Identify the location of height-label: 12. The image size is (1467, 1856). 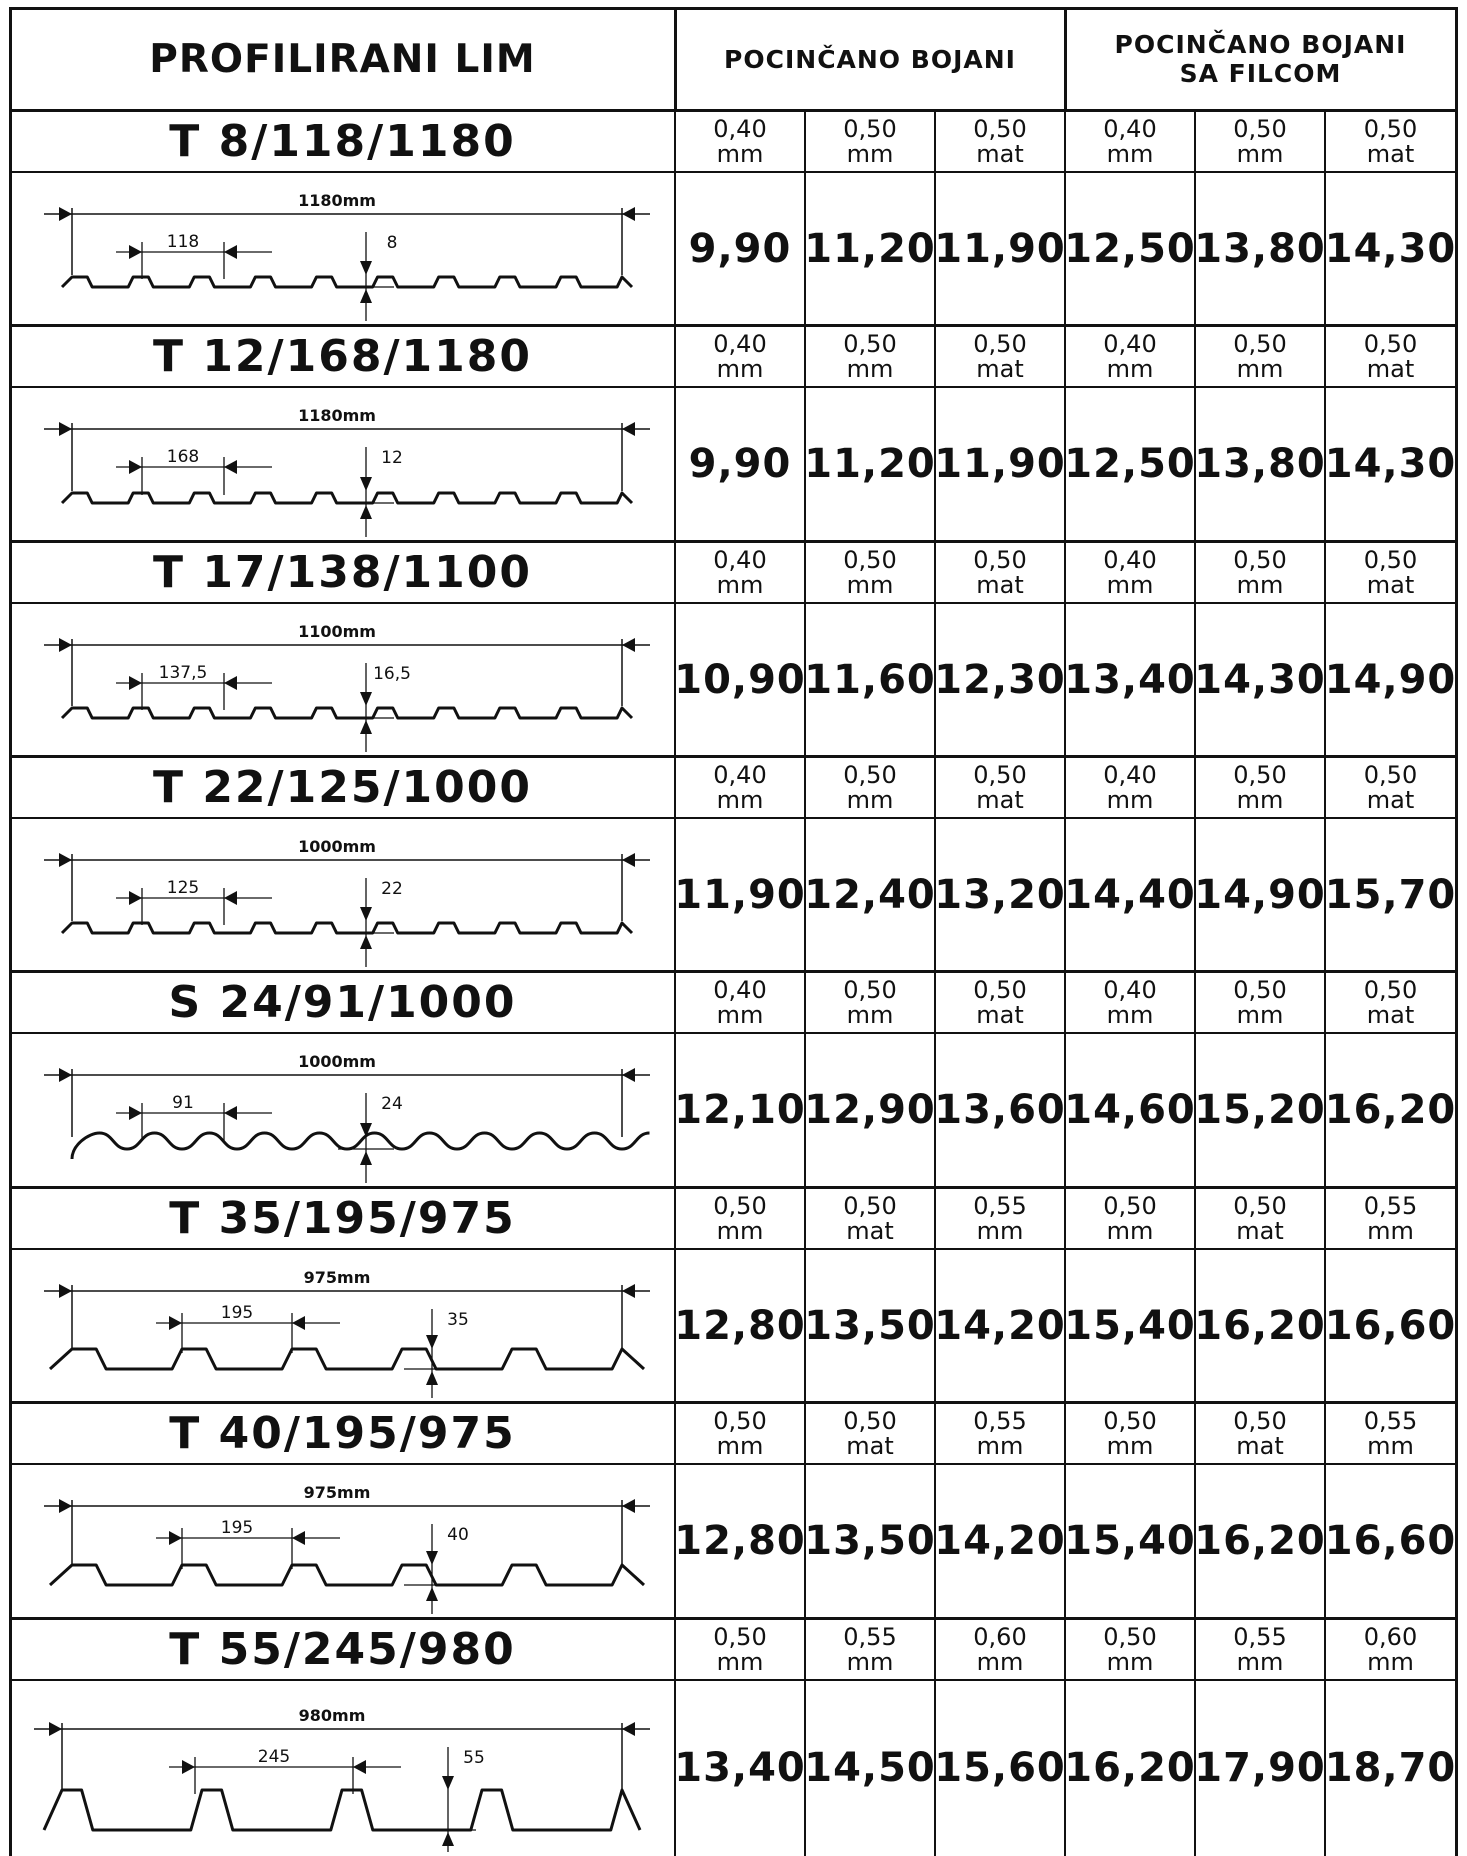
(392, 458).